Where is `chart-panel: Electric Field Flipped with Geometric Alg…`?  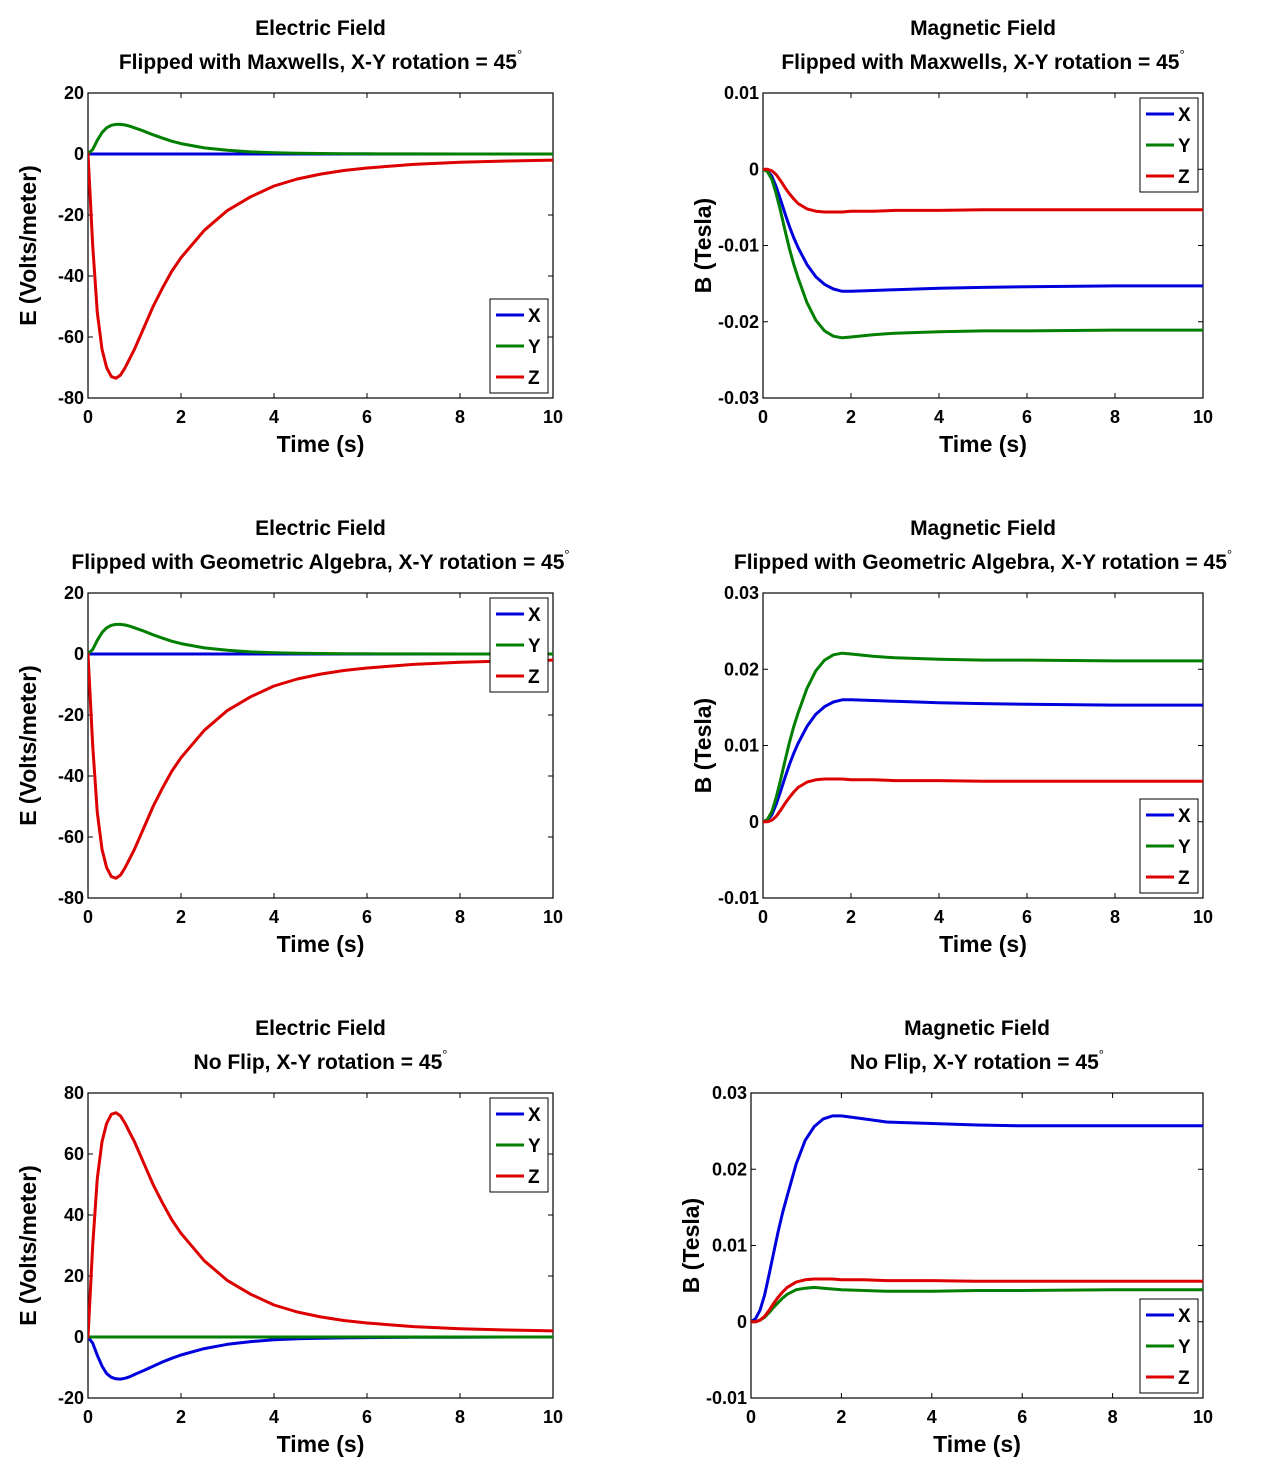 chart-panel: Electric Field Flipped with Geometric Alg… is located at coordinates (292, 737).